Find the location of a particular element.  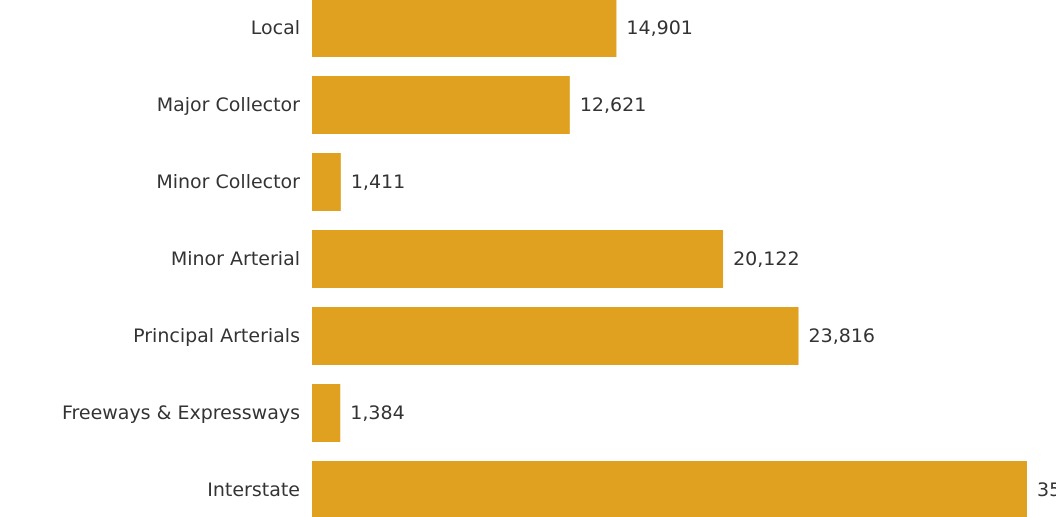

category-label-0: Local is located at coordinates (275, 28).